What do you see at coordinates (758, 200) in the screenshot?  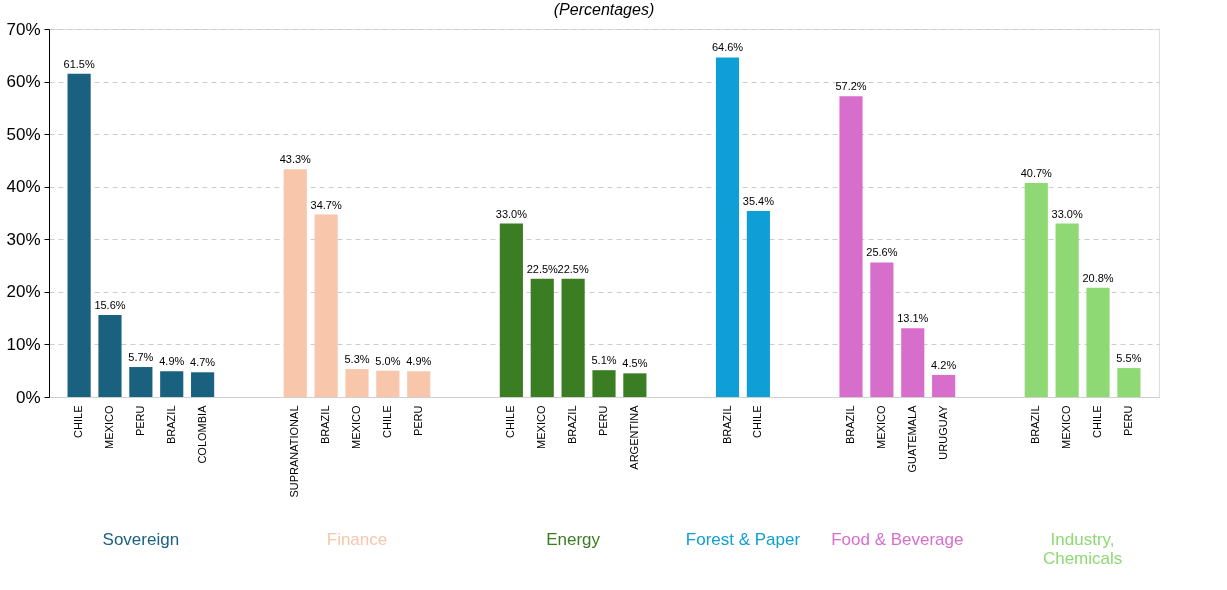 I see `data-label: 35.4%` at bounding box center [758, 200].